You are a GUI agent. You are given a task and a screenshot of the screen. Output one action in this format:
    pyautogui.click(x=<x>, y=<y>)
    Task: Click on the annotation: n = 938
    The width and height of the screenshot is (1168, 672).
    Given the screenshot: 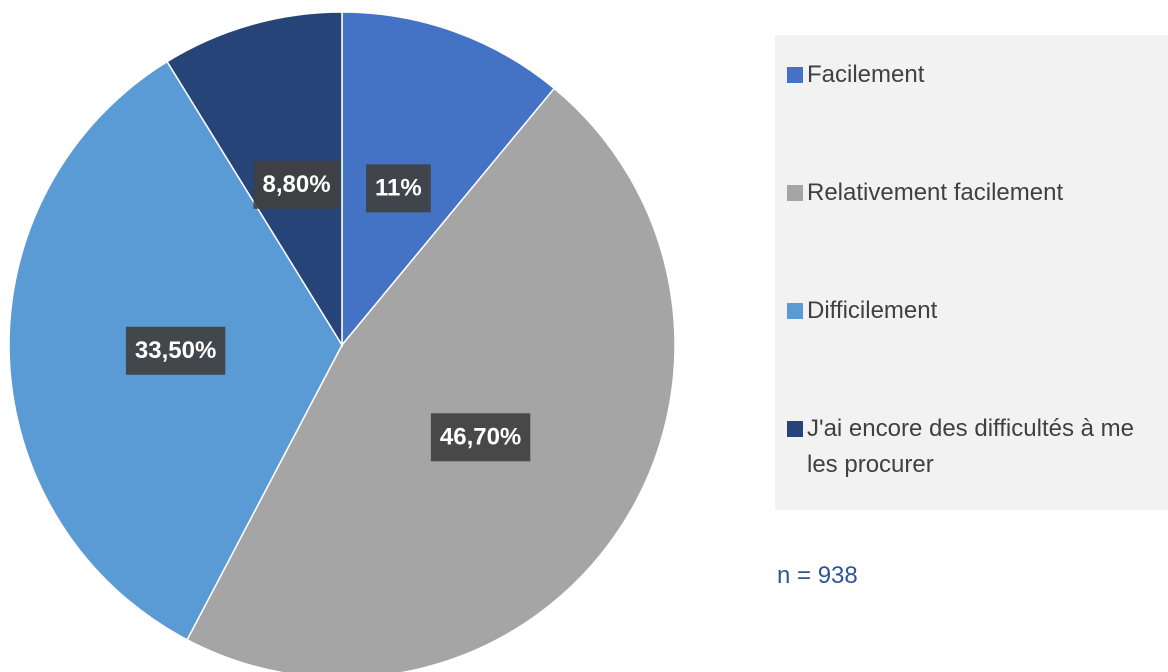 What is the action you would take?
    pyautogui.click(x=817, y=575)
    